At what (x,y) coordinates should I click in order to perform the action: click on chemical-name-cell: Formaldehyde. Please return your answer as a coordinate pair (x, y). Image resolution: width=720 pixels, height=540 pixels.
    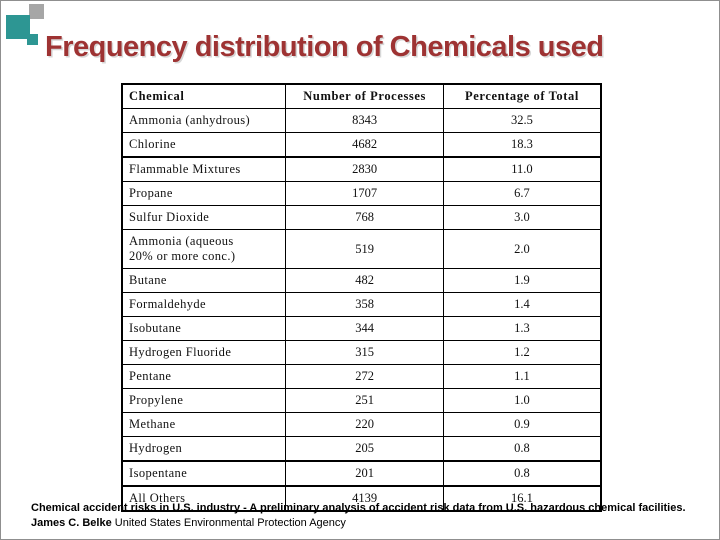
    Looking at the image, I should click on (204, 304).